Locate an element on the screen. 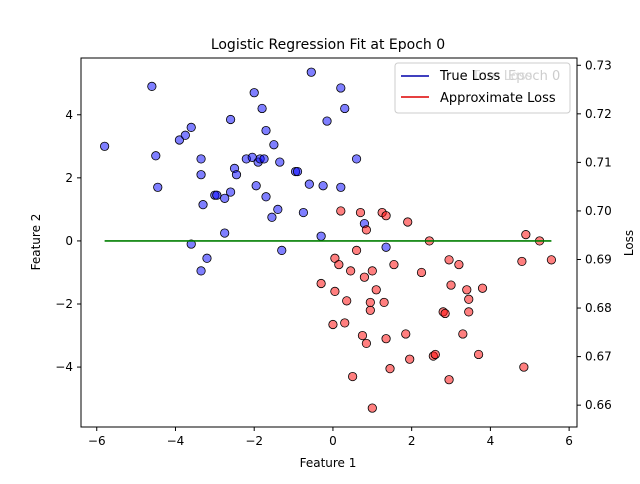 This screenshot has width=640, height=484. y2-tick-label: 0.72 is located at coordinates (598, 114).